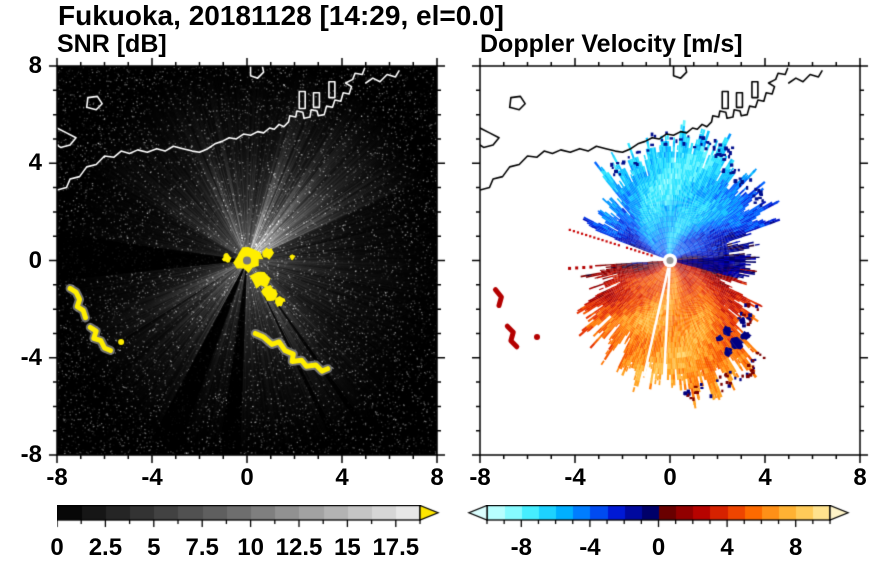 This screenshot has height=570, width=870. I want to click on snr-panel-title: SNR [dB], so click(112, 44).